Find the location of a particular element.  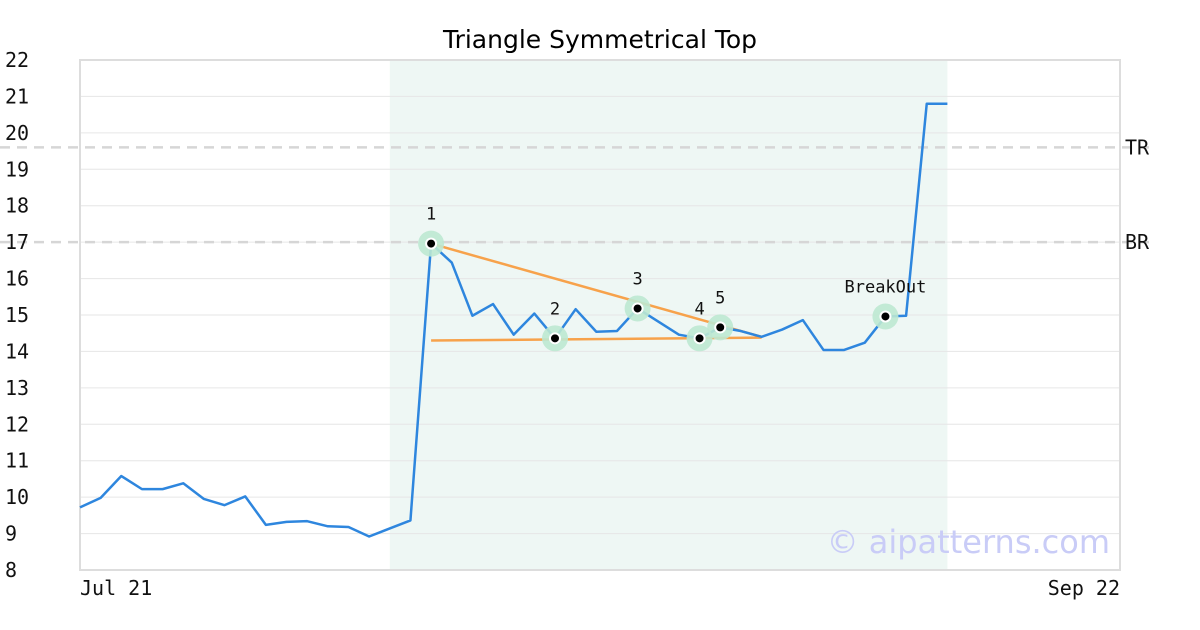

point-label: 4 is located at coordinates (699, 309).